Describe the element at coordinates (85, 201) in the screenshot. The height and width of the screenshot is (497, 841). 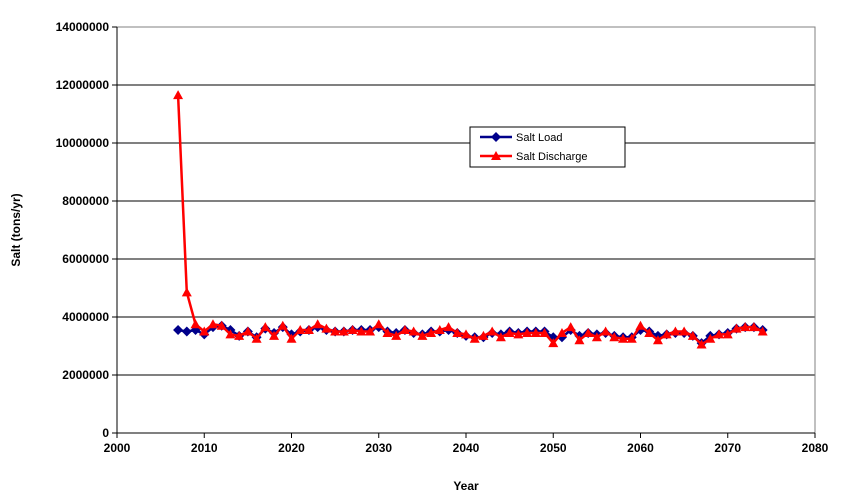
I see `y-tick-label: 8000000` at that location.